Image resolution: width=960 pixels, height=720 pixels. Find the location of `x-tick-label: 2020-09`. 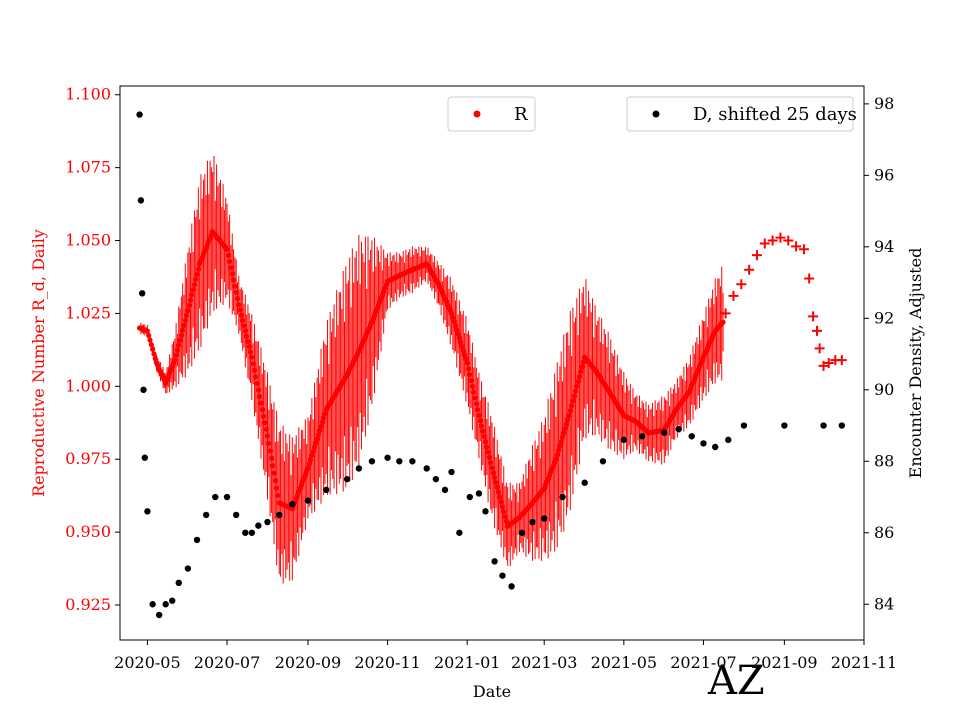

x-tick-label: 2020-09 is located at coordinates (308, 662).